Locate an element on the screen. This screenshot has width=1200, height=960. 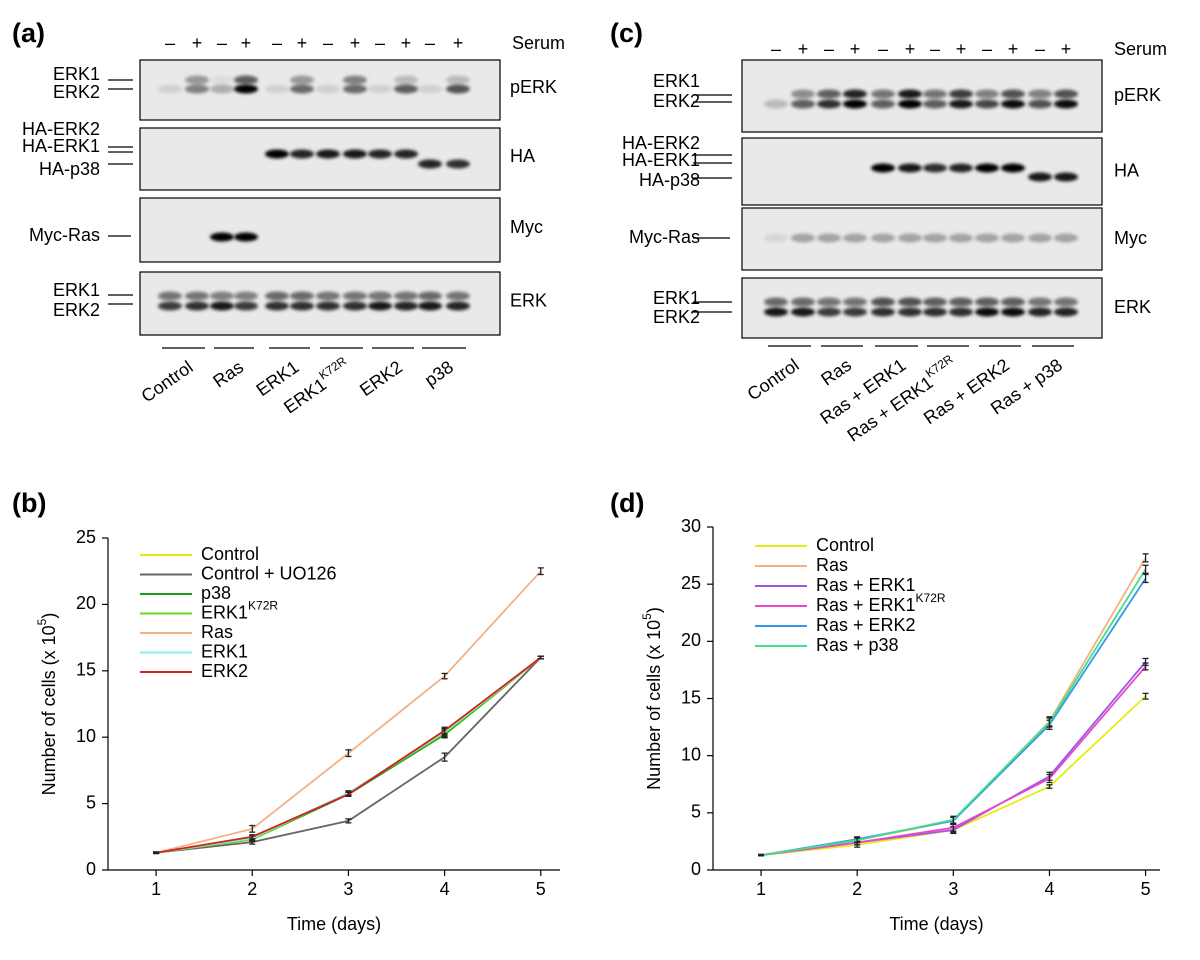
x-tick-label: 4 is located at coordinates (445, 889).